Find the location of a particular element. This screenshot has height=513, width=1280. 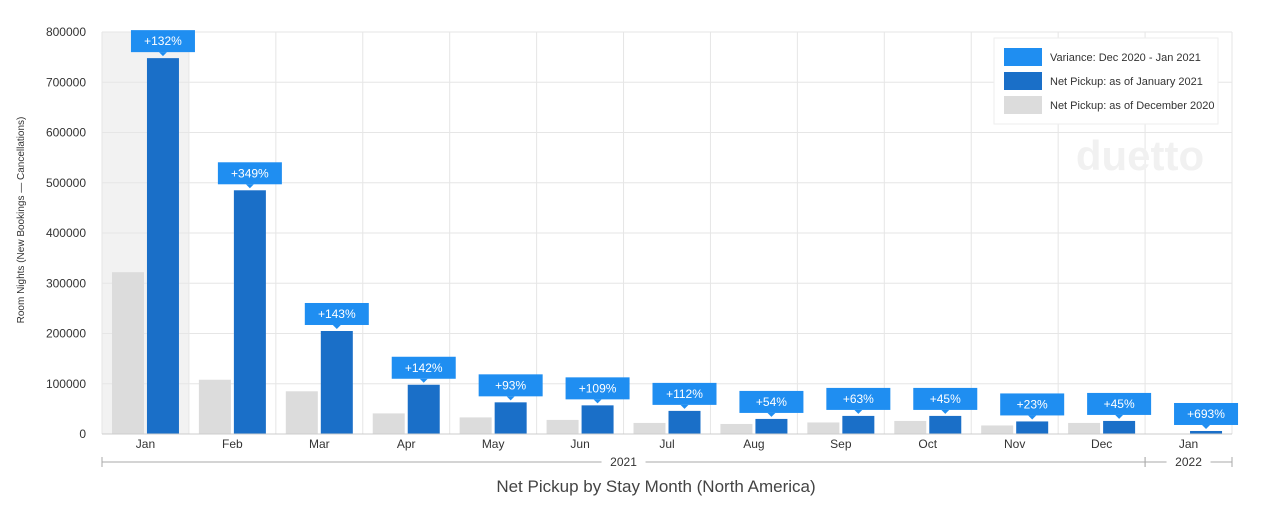

x-tick-label: Apr is located at coordinates (406, 444).